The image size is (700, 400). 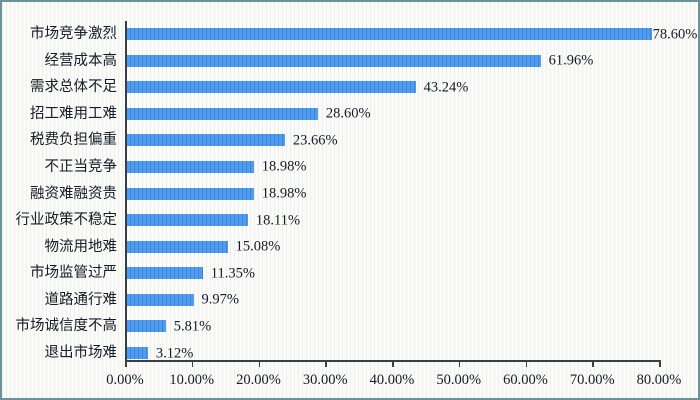 I want to click on value-label: 78.60%, so click(x=675, y=34).